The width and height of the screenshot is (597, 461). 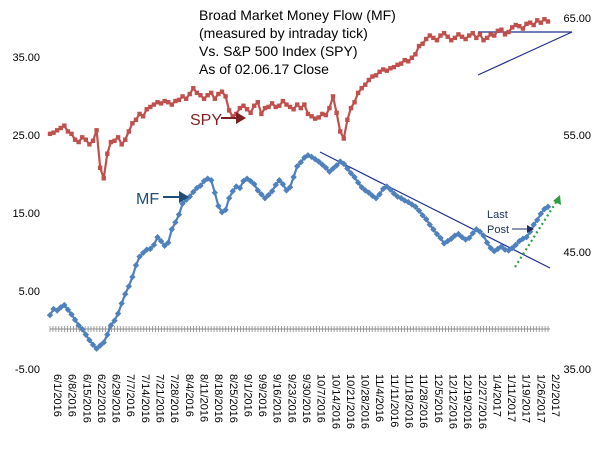 I want to click on x-tick-label: 8/18/2016, so click(x=218, y=398).